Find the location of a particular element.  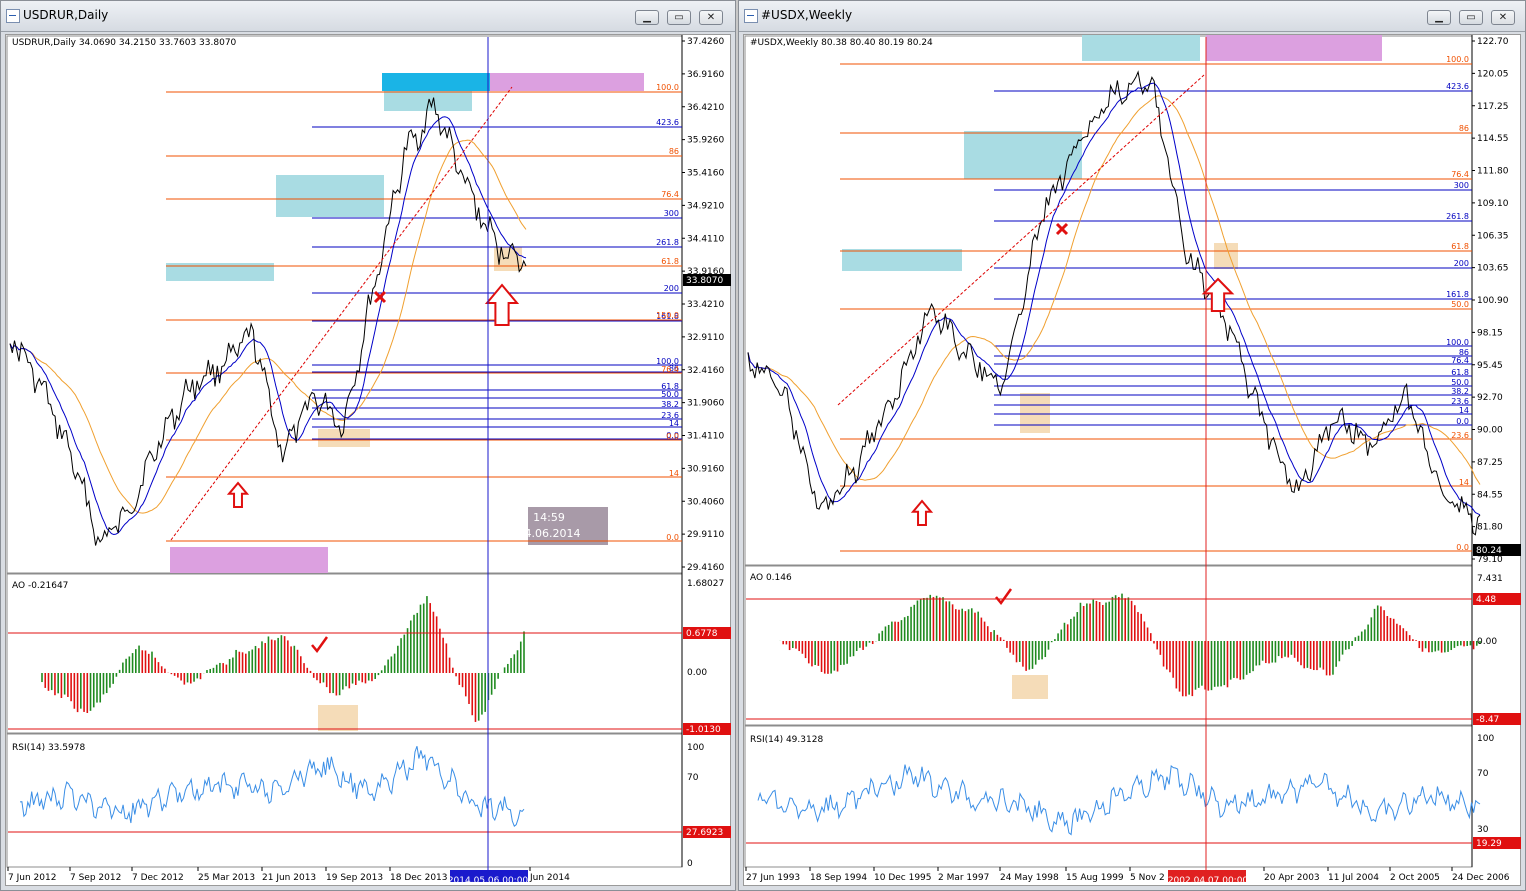

cross-marker is located at coordinates (380, 297).